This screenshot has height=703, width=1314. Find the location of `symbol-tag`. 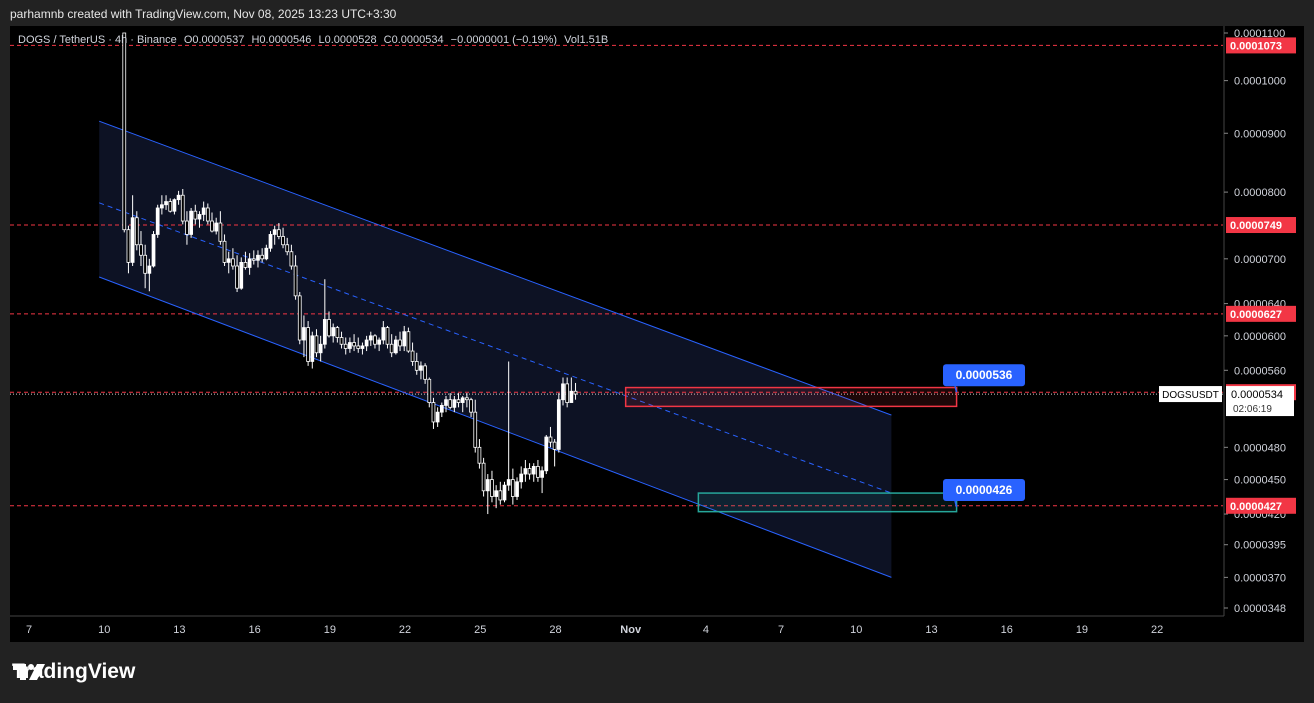

symbol-tag is located at coordinates (1190, 394).